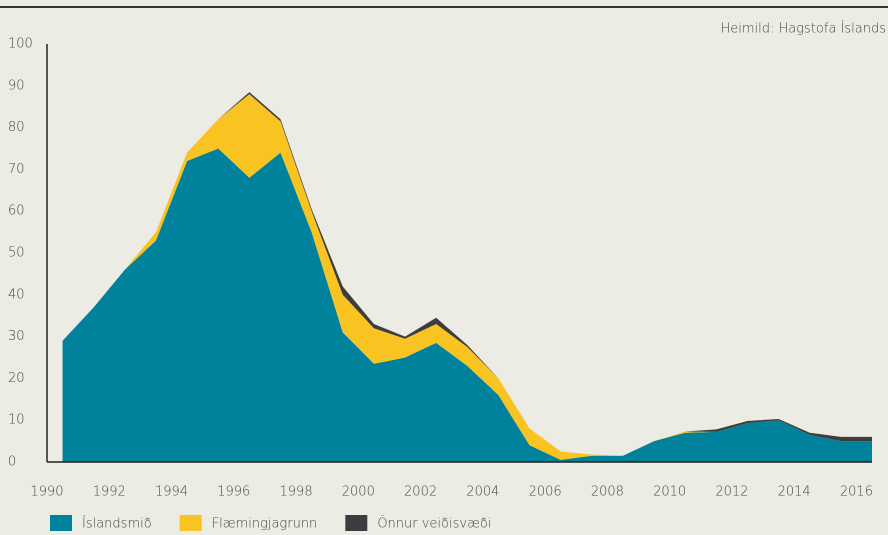 This screenshot has height=535, width=888. Describe the element at coordinates (856, 492) in the screenshot. I see `x-tick-label: 2016` at that location.